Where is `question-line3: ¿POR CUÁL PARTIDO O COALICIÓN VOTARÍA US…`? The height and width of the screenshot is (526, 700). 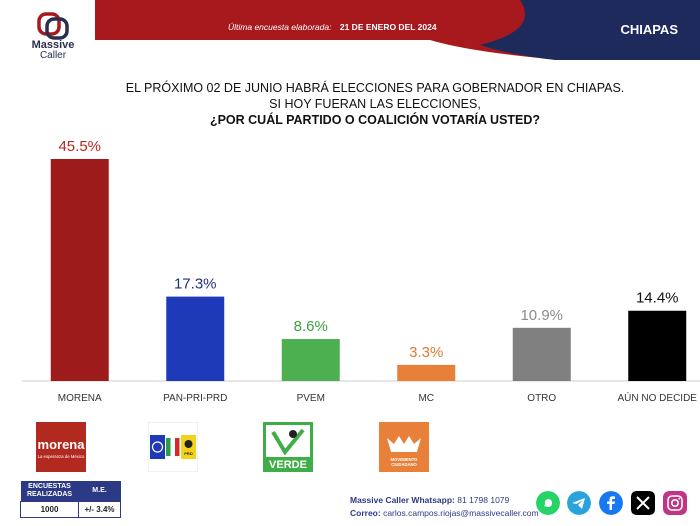
question-line3: ¿POR CUÁL PARTIDO O COALICIÓN VOTARÍA US… is located at coordinates (375, 120).